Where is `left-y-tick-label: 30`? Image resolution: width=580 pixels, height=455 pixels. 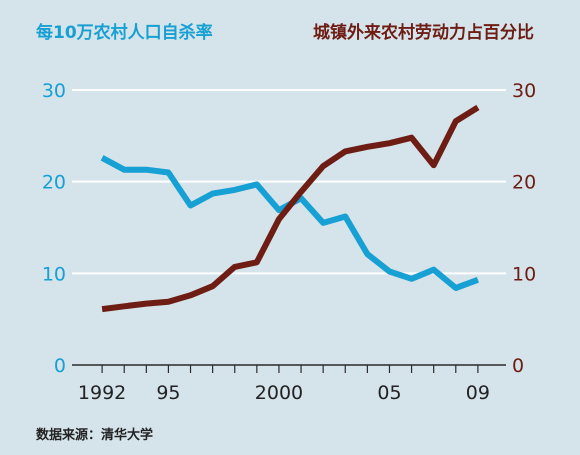
left-y-tick-label: 30 is located at coordinates (54, 91).